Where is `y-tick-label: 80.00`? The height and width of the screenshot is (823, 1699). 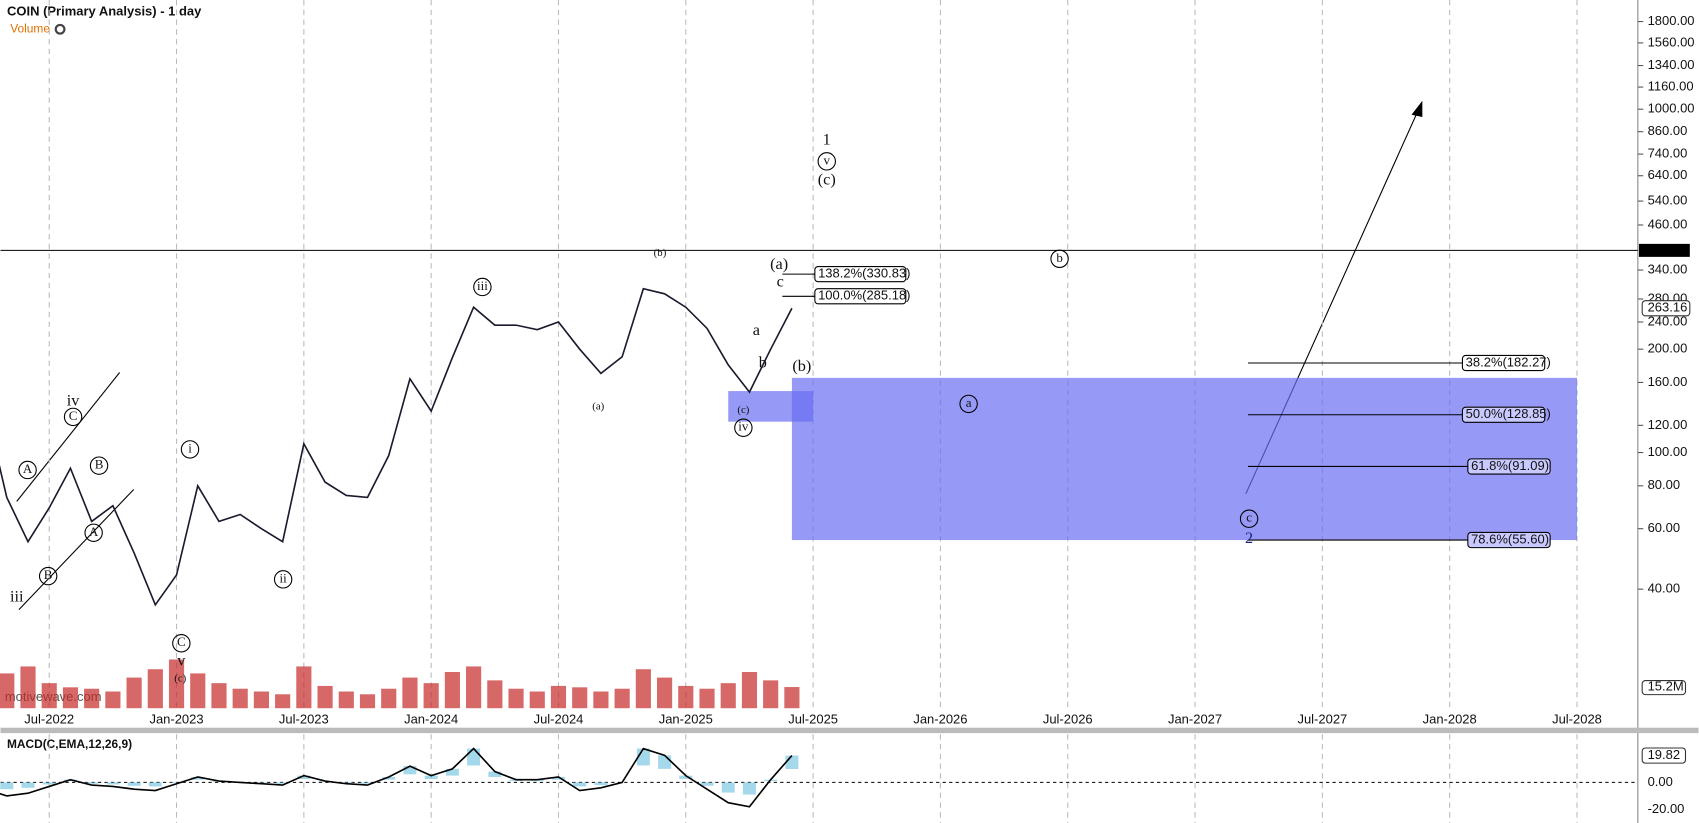
y-tick-label: 80.00 is located at coordinates (1664, 484).